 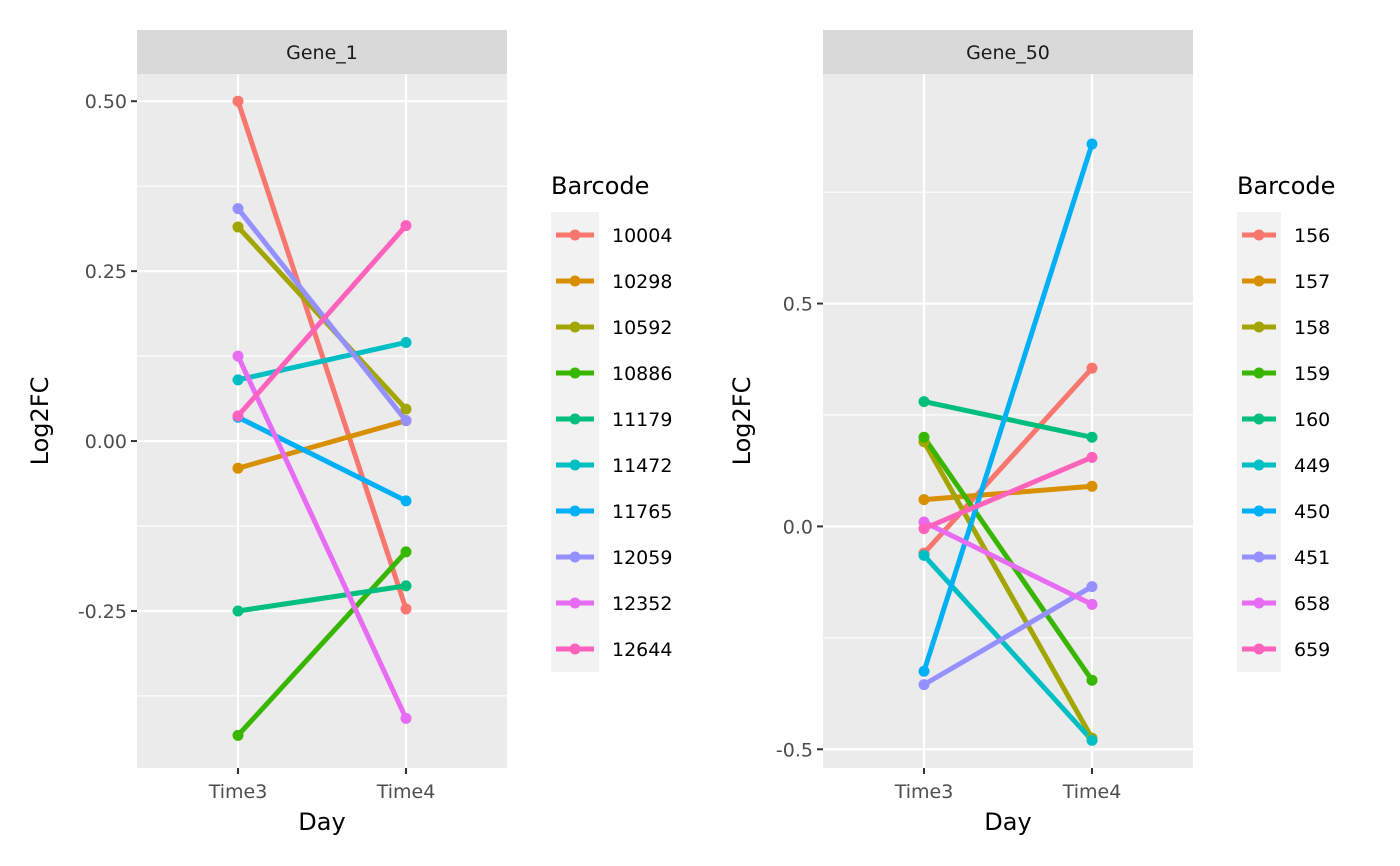 I want to click on data-point-659-time3, so click(x=924, y=529).